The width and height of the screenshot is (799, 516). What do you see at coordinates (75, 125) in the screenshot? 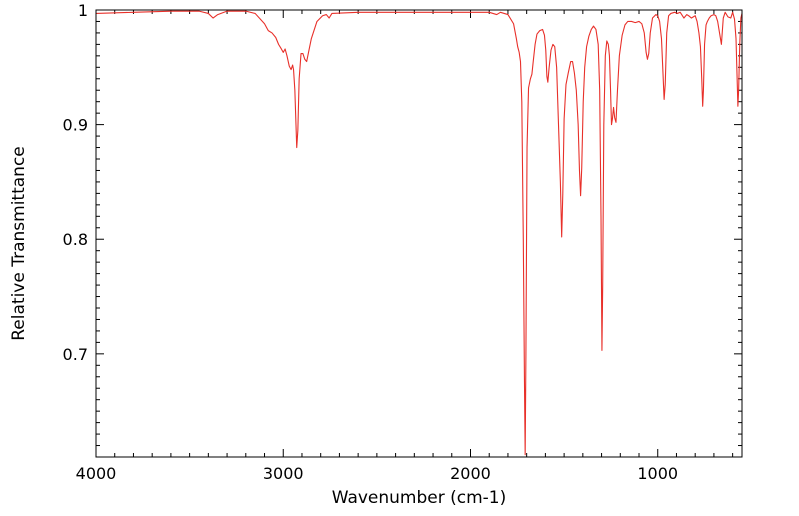
I see `y-tick-label: 0.9` at bounding box center [75, 125].